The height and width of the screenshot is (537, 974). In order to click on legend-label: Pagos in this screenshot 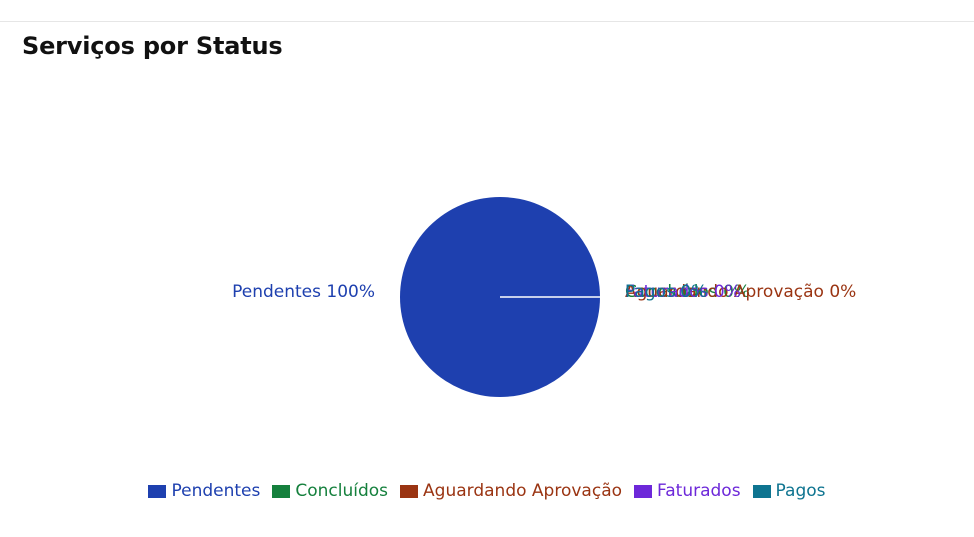, I will do `click(800, 491)`.